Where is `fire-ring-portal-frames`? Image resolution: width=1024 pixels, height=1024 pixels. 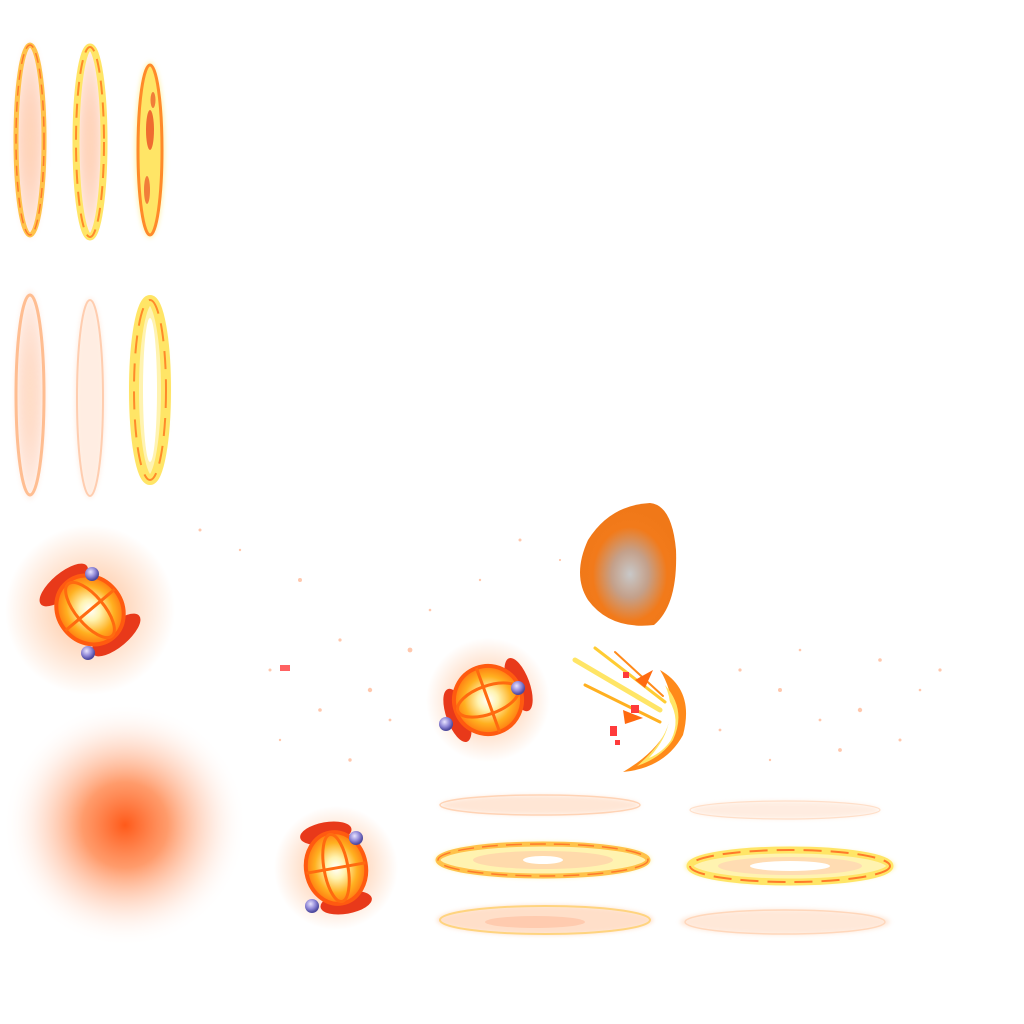
fire-ring-portal-frames is located at coordinates (92, 271).